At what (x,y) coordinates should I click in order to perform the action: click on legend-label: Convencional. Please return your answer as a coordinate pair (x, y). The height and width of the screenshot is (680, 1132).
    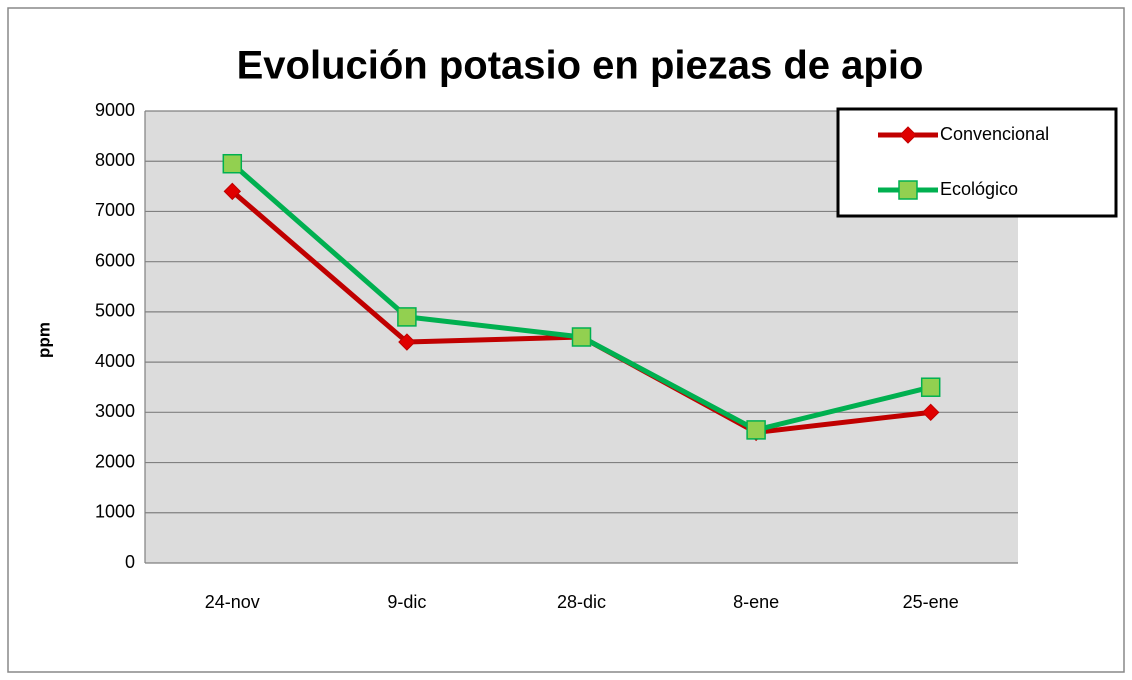
    Looking at the image, I should click on (994, 134).